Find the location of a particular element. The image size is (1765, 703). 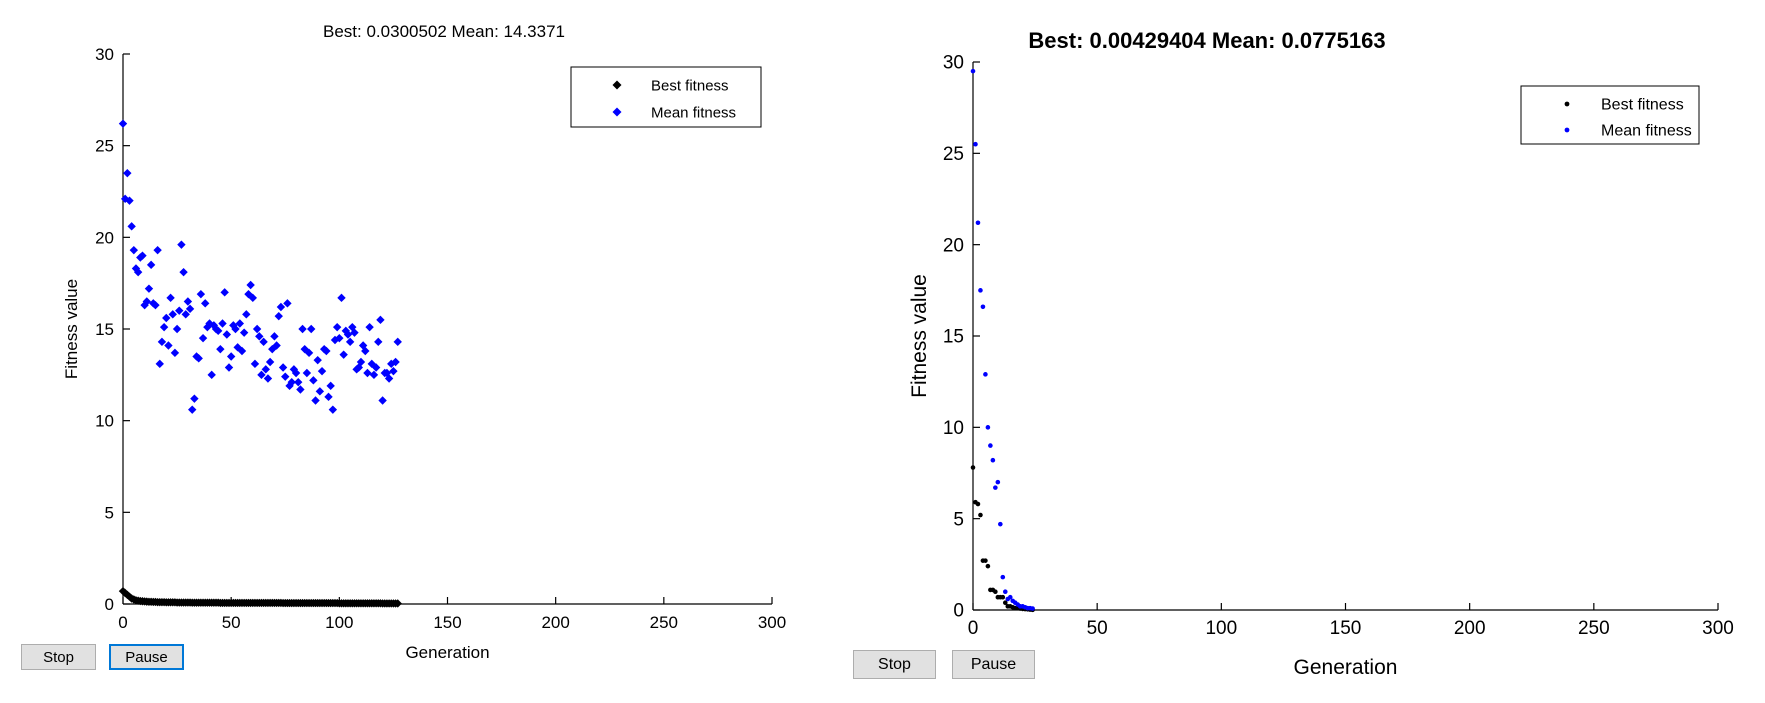

x-tick-label: 100 is located at coordinates (1221, 628).